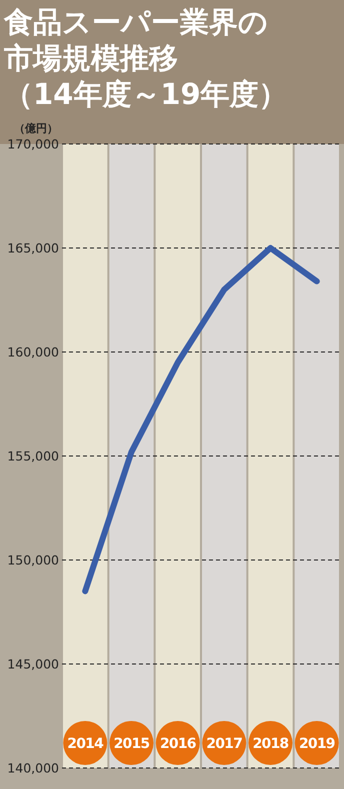 The height and width of the screenshot is (789, 344). What do you see at coordinates (33, 248) in the screenshot?
I see `y-tick-label: 165,000` at bounding box center [33, 248].